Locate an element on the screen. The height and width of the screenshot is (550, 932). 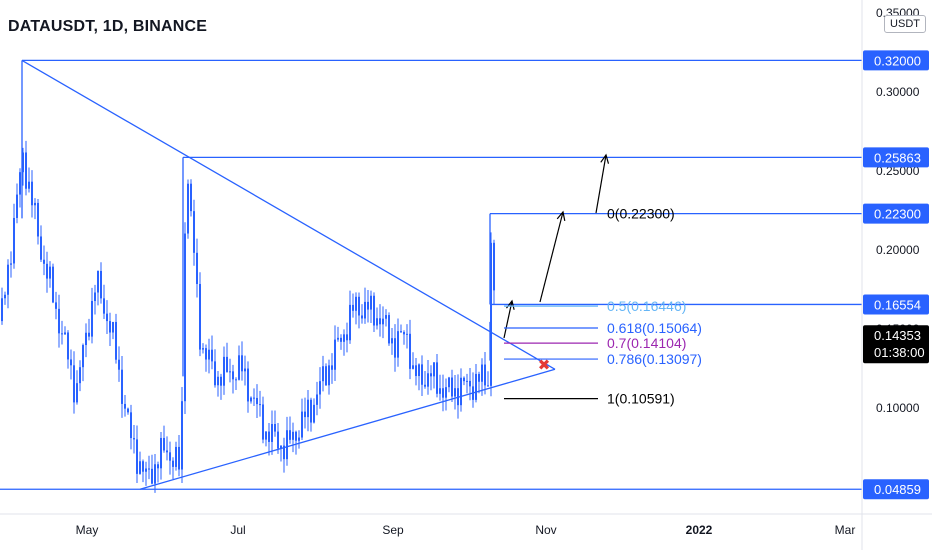
time-axis: May Jul Sep Nov 2022 Mar is located at coordinates (466, 525).